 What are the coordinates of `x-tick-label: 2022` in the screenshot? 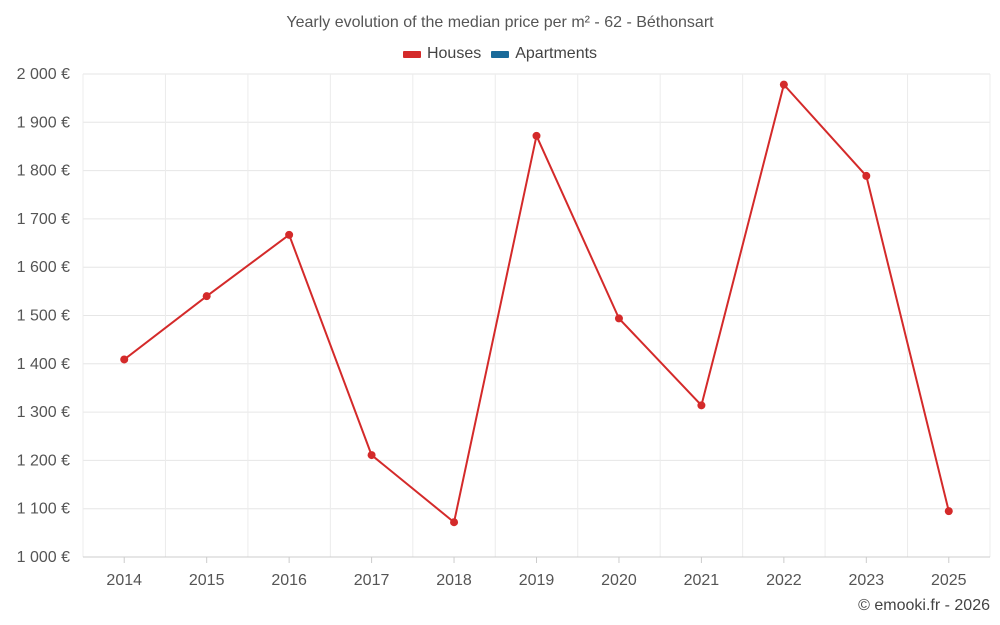 It's located at (784, 580).